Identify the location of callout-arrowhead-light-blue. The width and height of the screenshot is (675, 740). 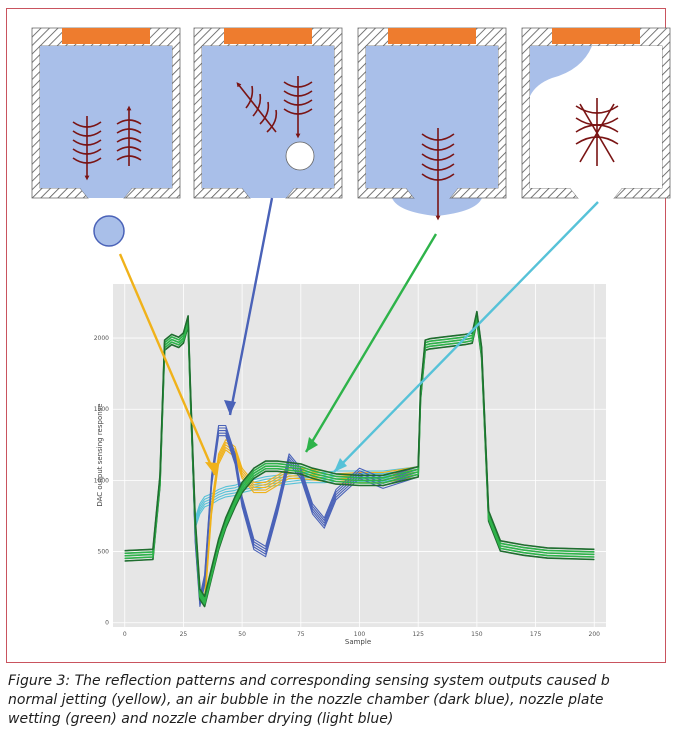
(340, 465).